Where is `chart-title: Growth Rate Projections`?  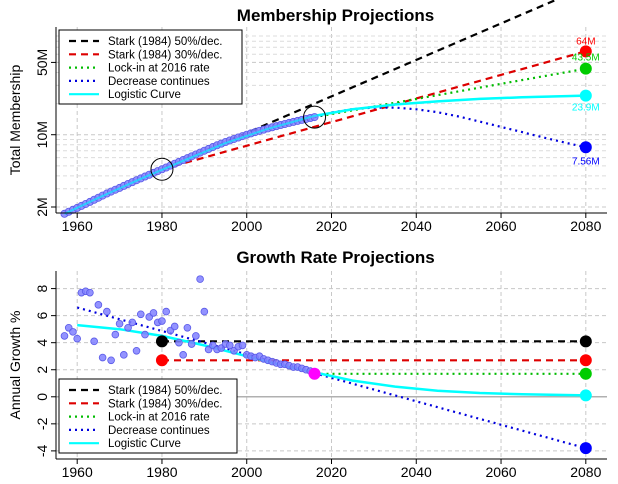
chart-title: Growth Rate Projections is located at coordinates (335, 257).